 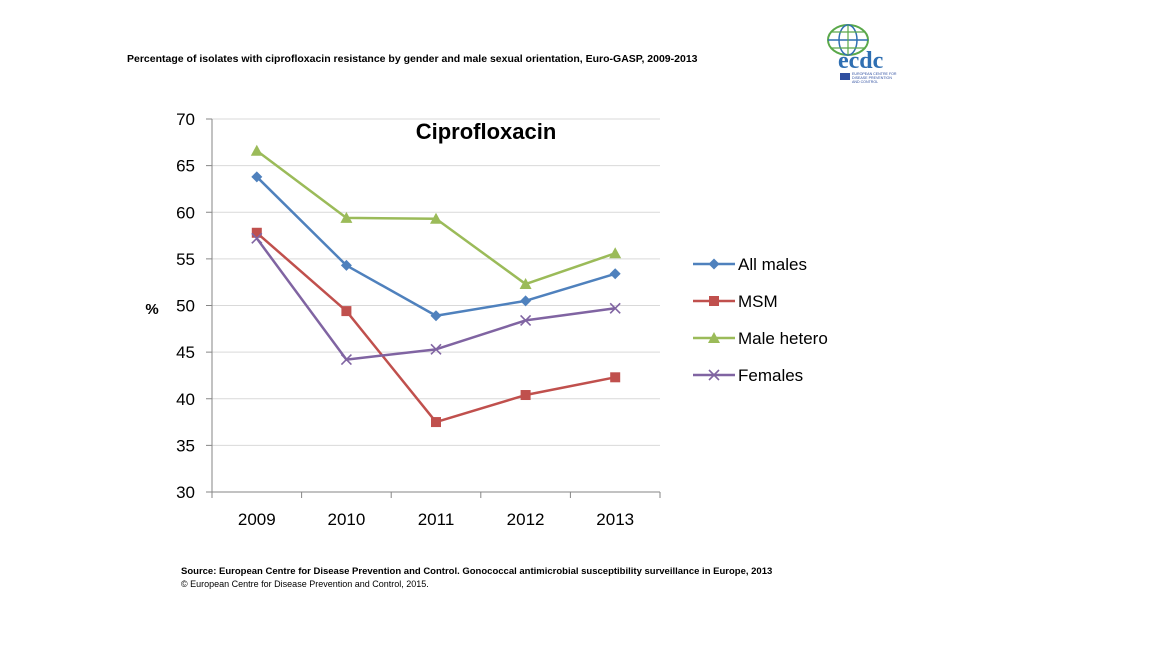 I want to click on globe-icon, so click(x=848, y=40).